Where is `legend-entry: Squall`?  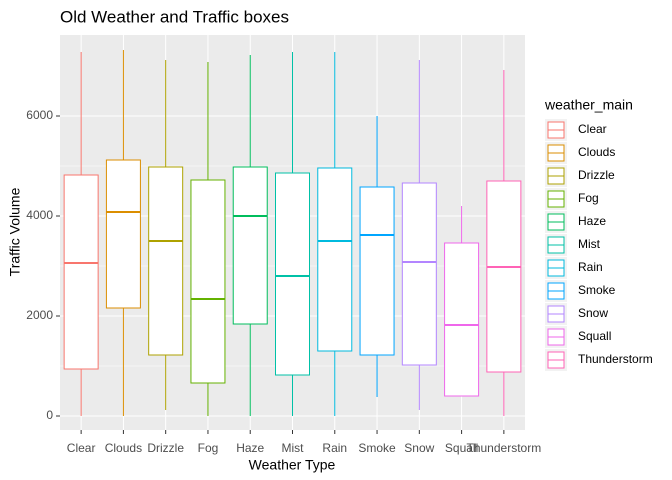
legend-entry: Squall is located at coordinates (594, 336).